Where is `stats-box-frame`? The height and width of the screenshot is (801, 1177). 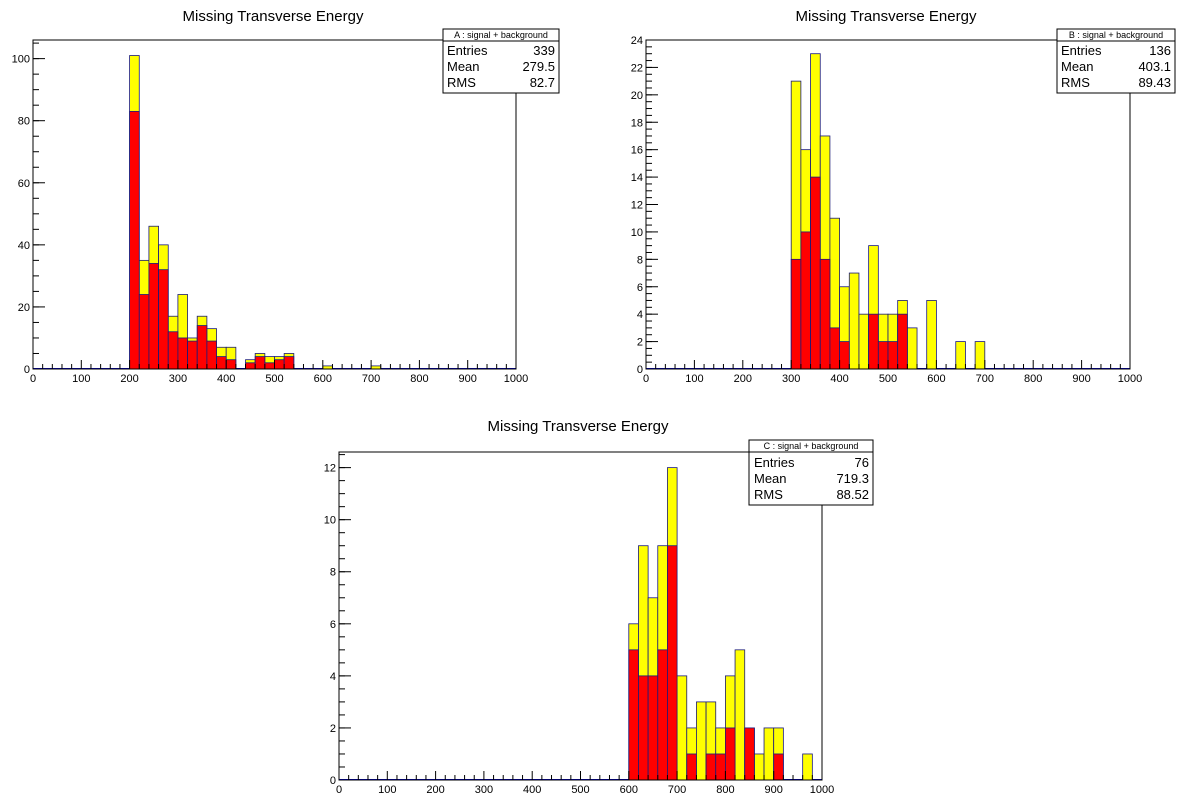
stats-box-frame is located at coordinates (1116, 61).